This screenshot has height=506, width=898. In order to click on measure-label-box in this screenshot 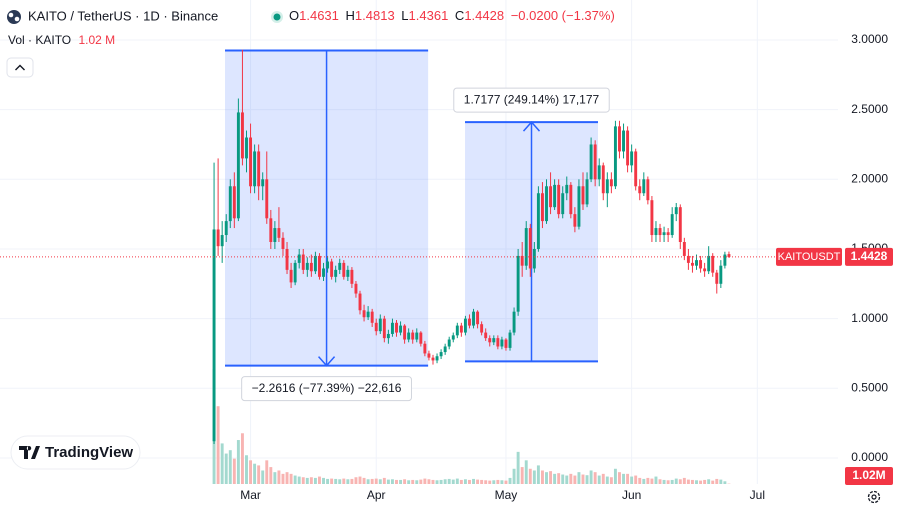, I will do `click(326, 389)`.